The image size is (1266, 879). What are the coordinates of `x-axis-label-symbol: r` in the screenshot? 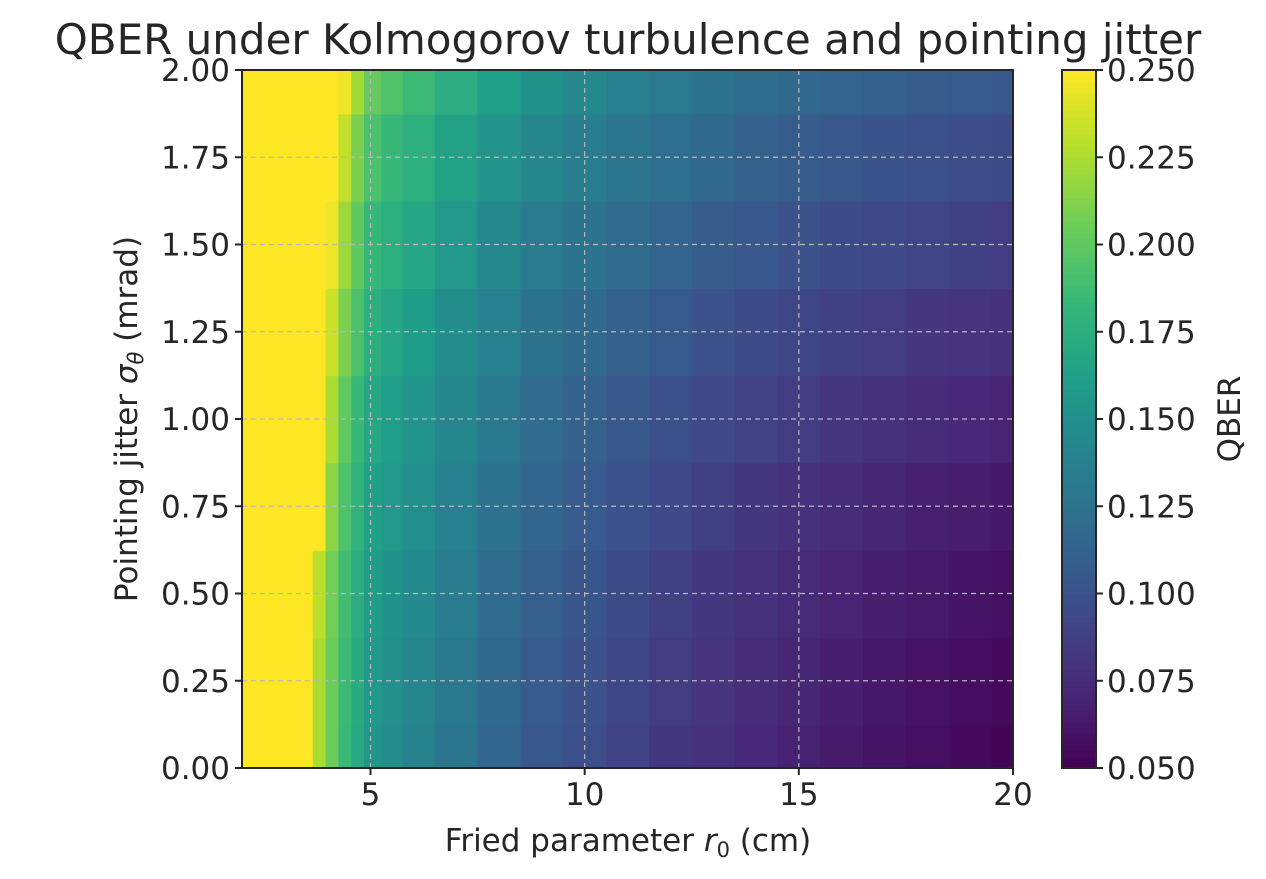 It's located at (711, 841).